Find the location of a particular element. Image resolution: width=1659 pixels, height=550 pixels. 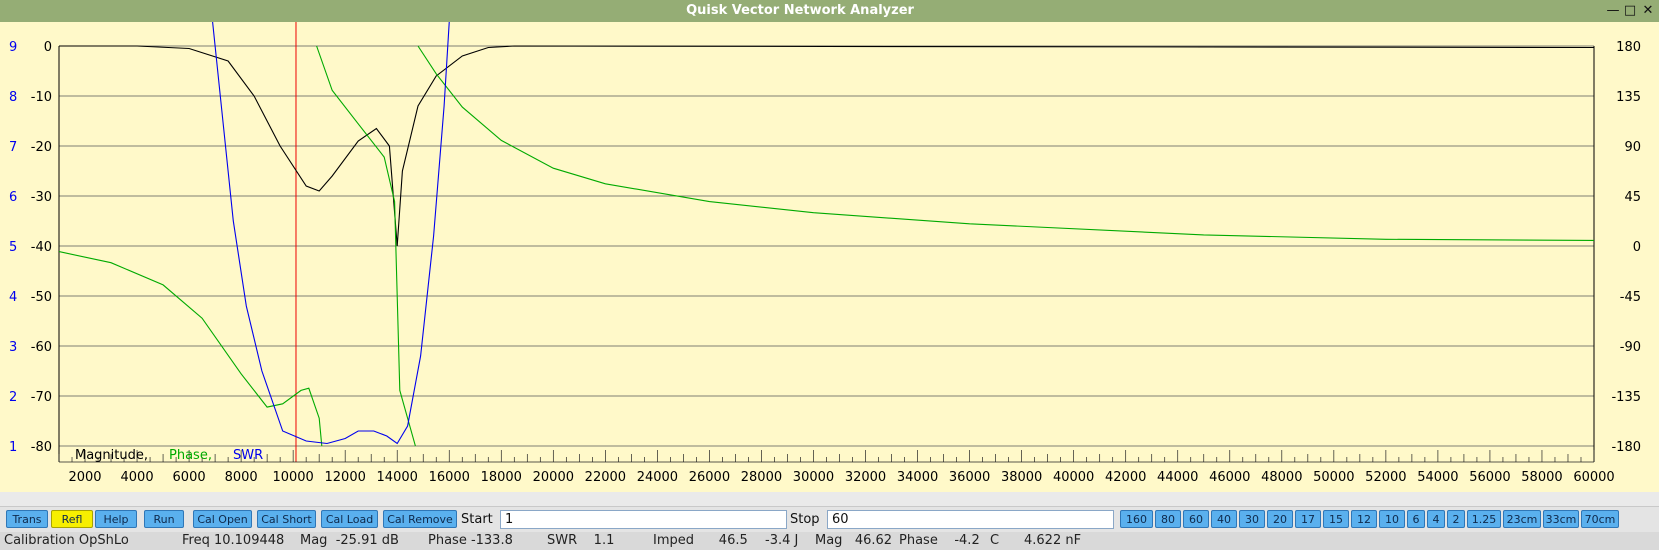

band-15-button: 15 is located at coordinates (1336, 519).